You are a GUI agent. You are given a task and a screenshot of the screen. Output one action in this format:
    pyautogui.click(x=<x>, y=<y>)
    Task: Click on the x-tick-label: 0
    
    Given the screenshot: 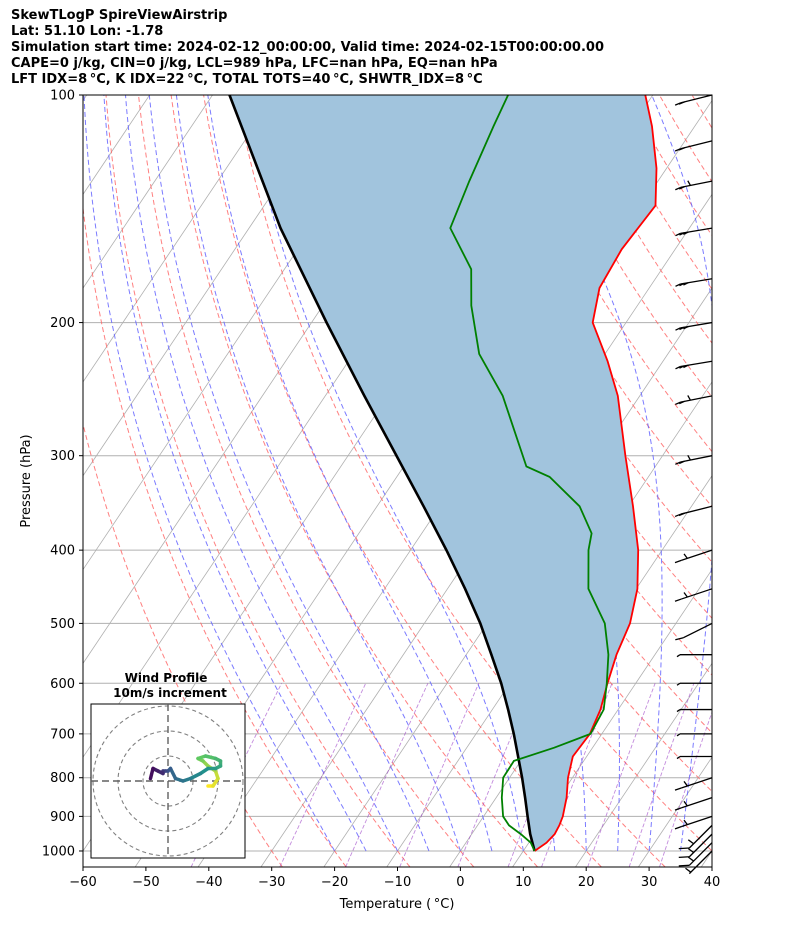 What is the action you would take?
    pyautogui.click(x=460, y=882)
    